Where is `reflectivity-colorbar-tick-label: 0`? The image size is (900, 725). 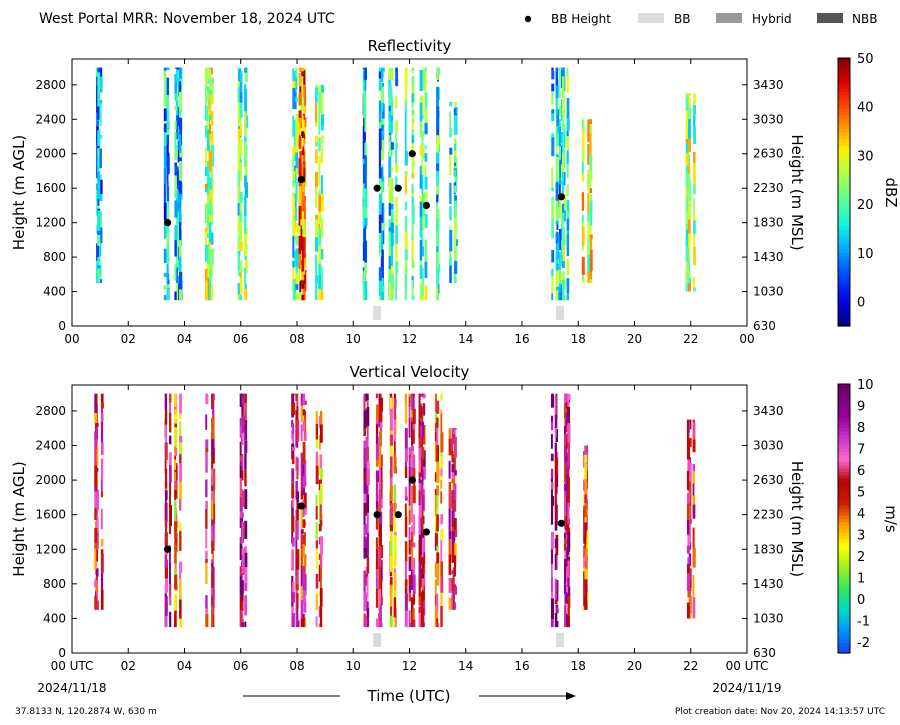 reflectivity-colorbar-tick-label: 0 is located at coordinates (861, 303).